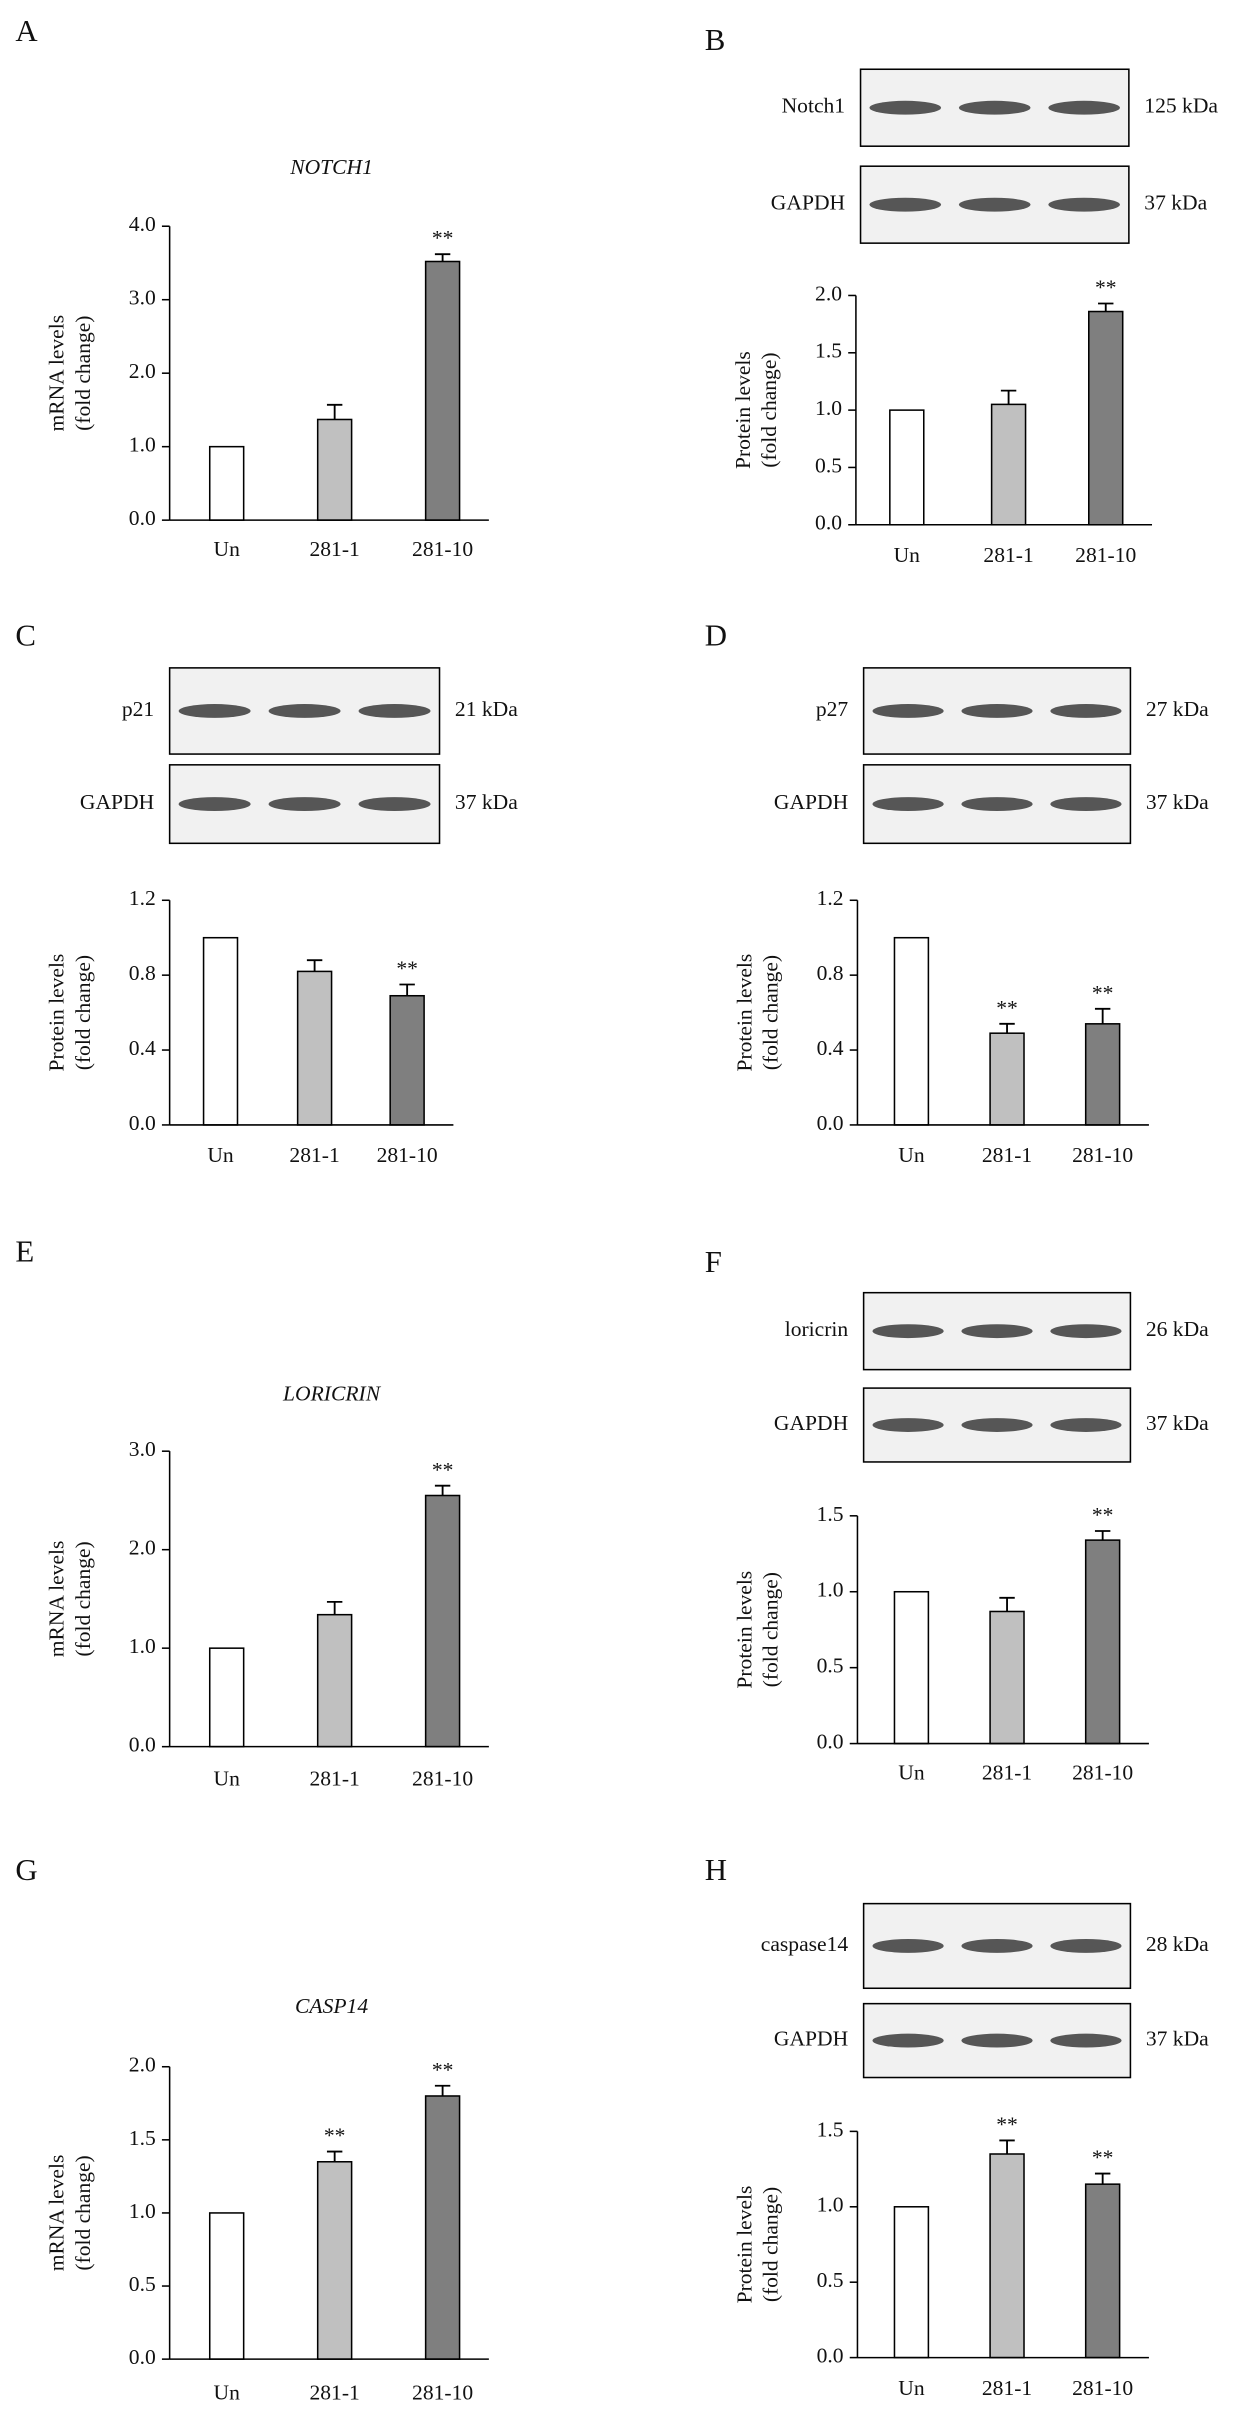 The image size is (1243, 2413). I want to click on blot-size: 26 kDa, so click(1177, 1329).